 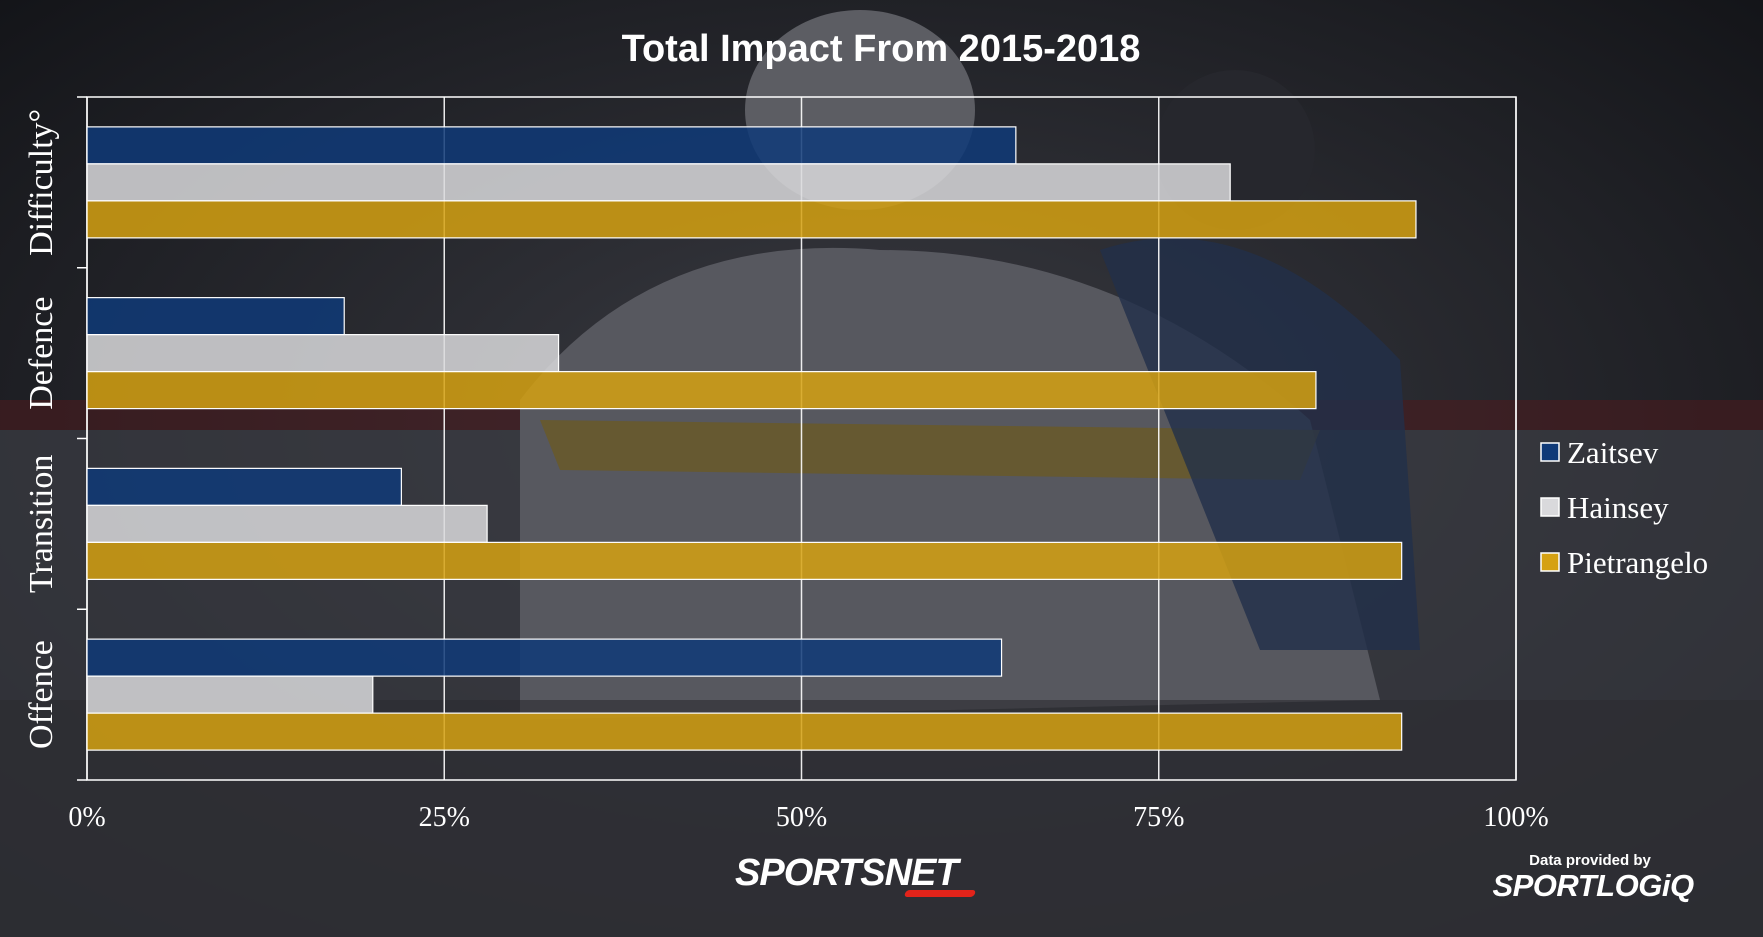 I want to click on legend-label: Zaitsev, so click(x=1613, y=452).